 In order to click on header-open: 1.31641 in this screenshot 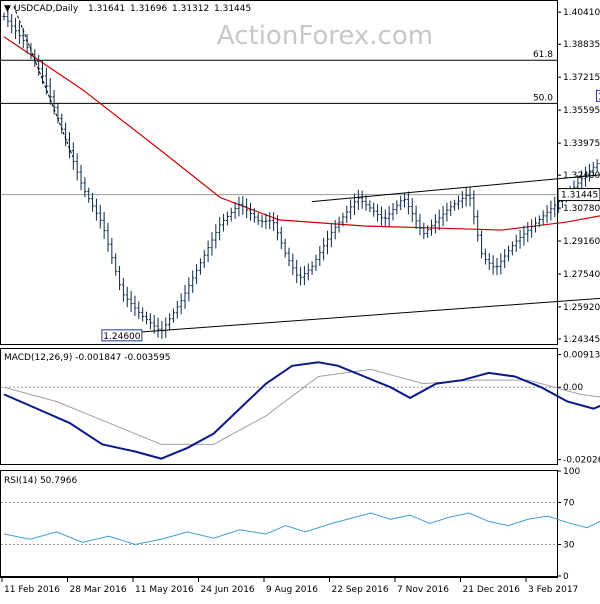, I will do `click(106, 9)`.